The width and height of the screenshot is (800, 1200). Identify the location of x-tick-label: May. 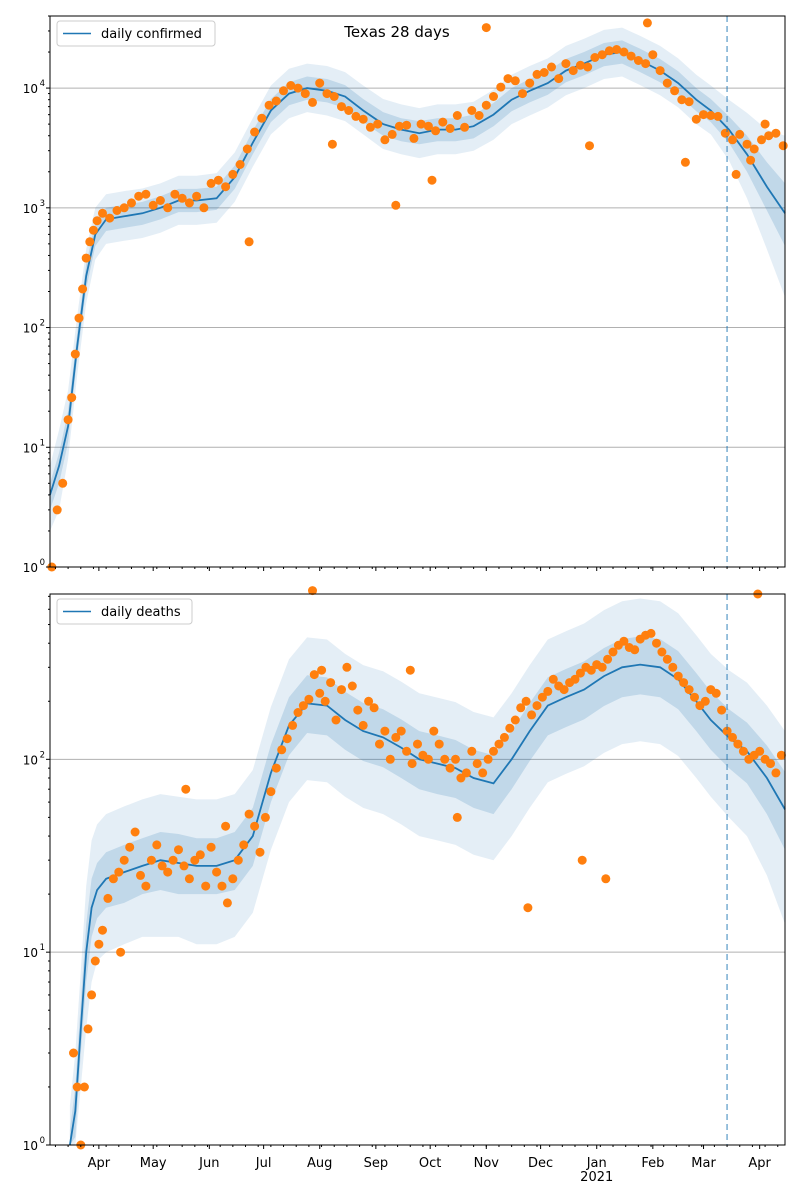
(153, 1163).